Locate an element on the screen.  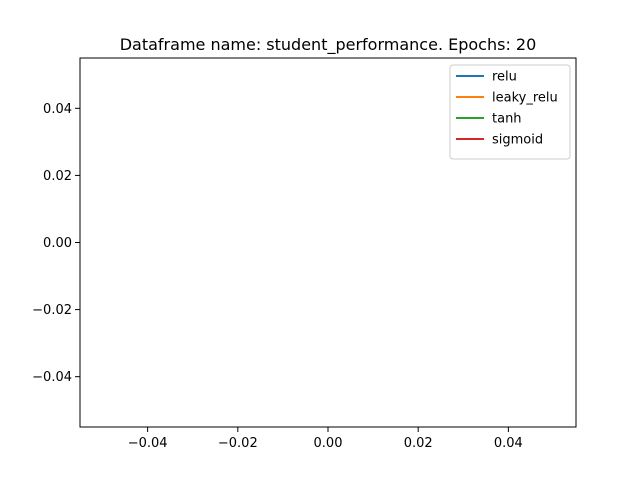
x-tick-label: −0.02 is located at coordinates (238, 443).